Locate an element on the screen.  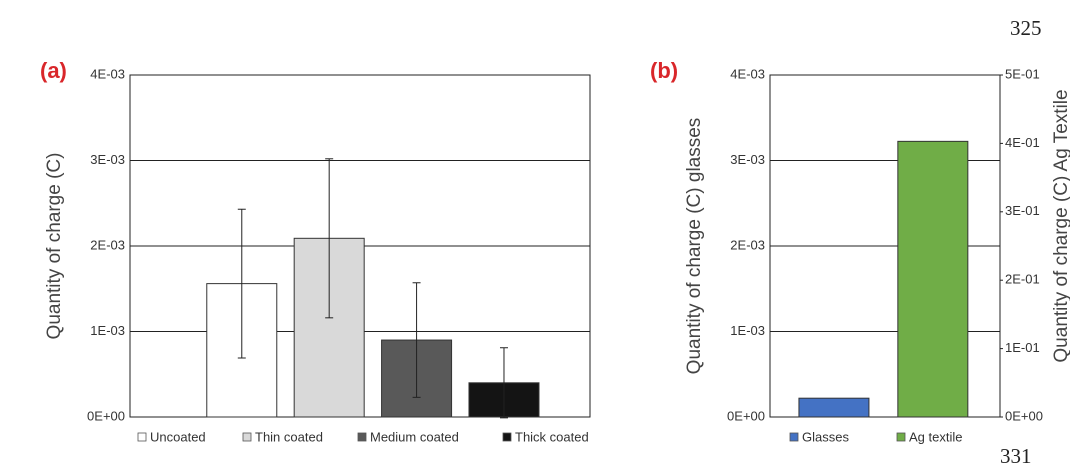
y2-tick-label: 0E+00 is located at coordinates (1024, 415).